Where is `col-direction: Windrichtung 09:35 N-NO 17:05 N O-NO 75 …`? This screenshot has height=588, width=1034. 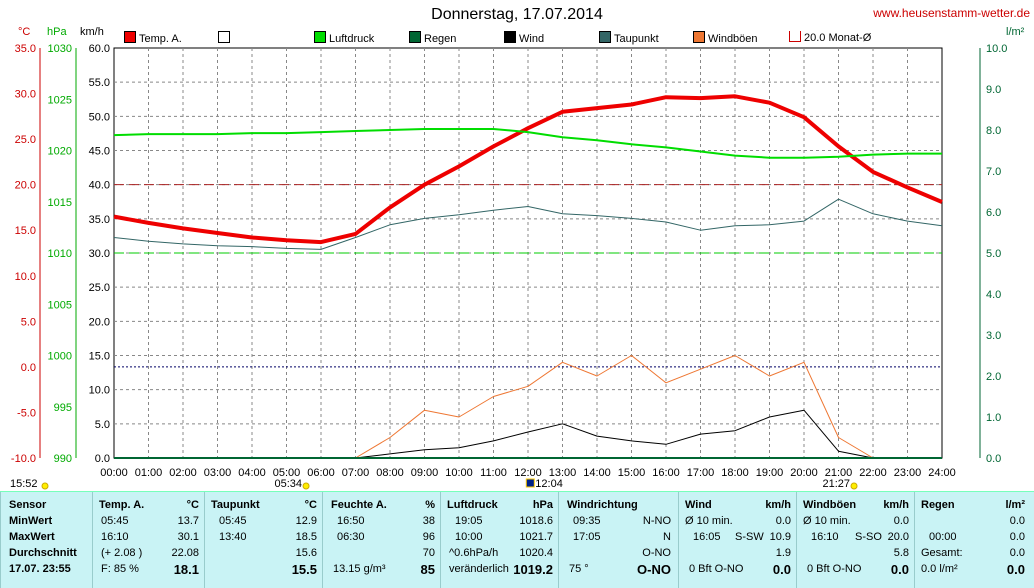 col-direction: Windrichtung 09:35 N-NO 17:05 N O-NO 75 … is located at coordinates (618, 540).